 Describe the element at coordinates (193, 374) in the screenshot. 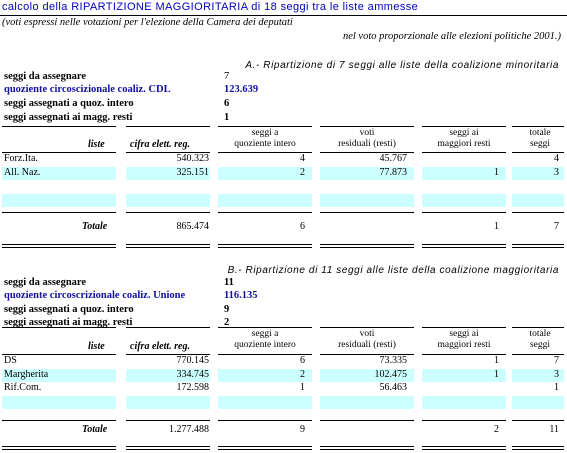

I see `b-row-cifra: 334.745` at that location.